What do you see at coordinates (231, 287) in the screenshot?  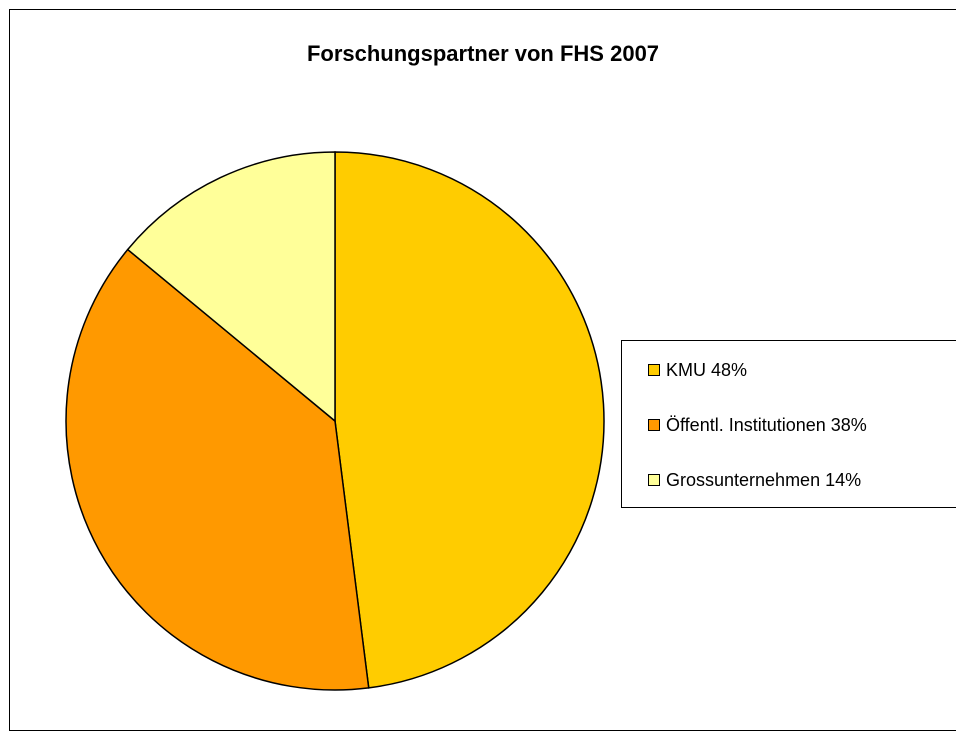 I see `pie-slice` at bounding box center [231, 287].